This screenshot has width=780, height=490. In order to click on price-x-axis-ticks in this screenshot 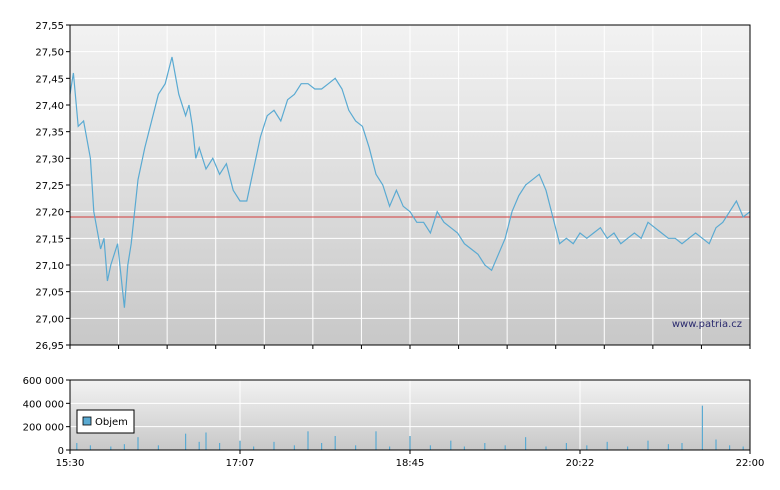, I will do `click(410, 347)`.